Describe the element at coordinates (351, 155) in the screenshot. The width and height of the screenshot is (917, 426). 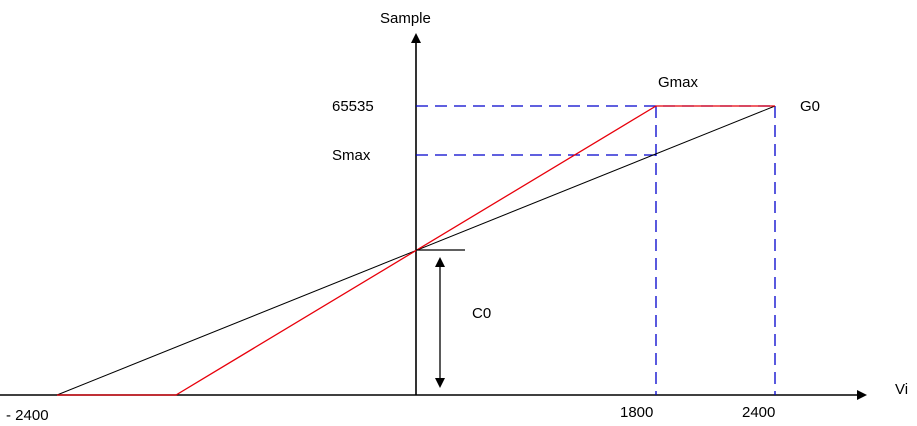
I see `label-smax: Smax` at that location.